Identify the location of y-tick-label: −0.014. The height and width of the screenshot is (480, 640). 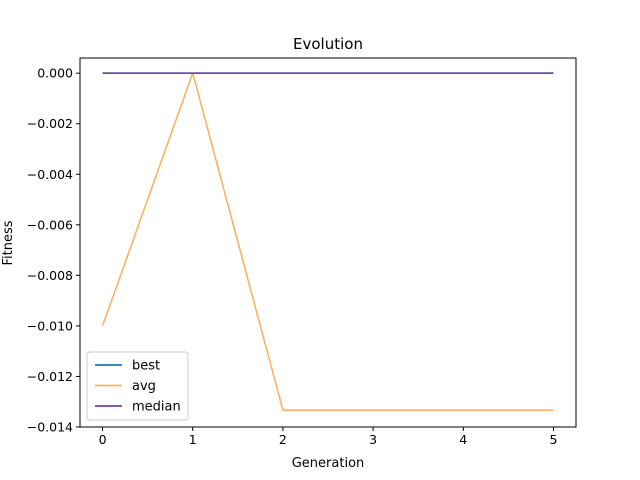
(50, 427).